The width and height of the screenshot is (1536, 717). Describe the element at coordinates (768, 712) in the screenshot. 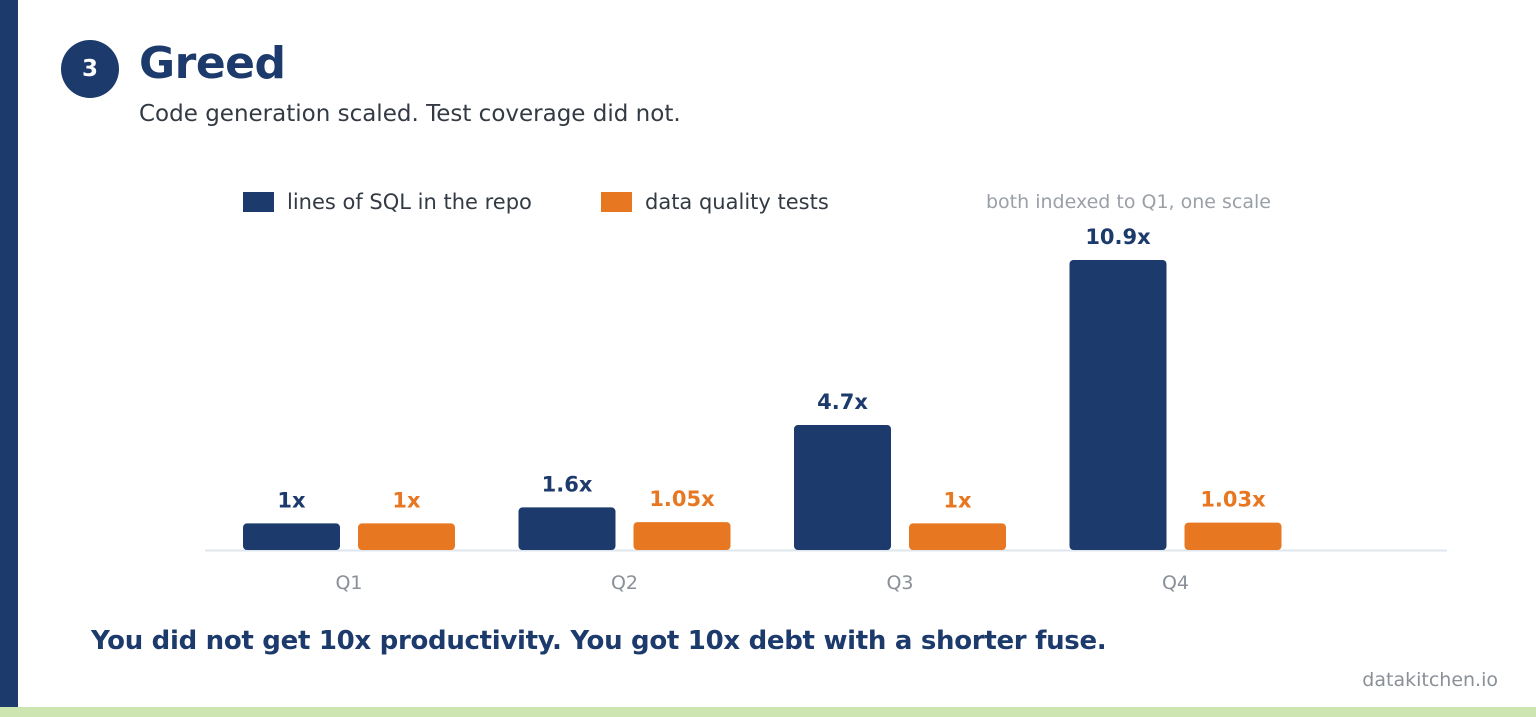

I see `accent-bar-bottom` at that location.